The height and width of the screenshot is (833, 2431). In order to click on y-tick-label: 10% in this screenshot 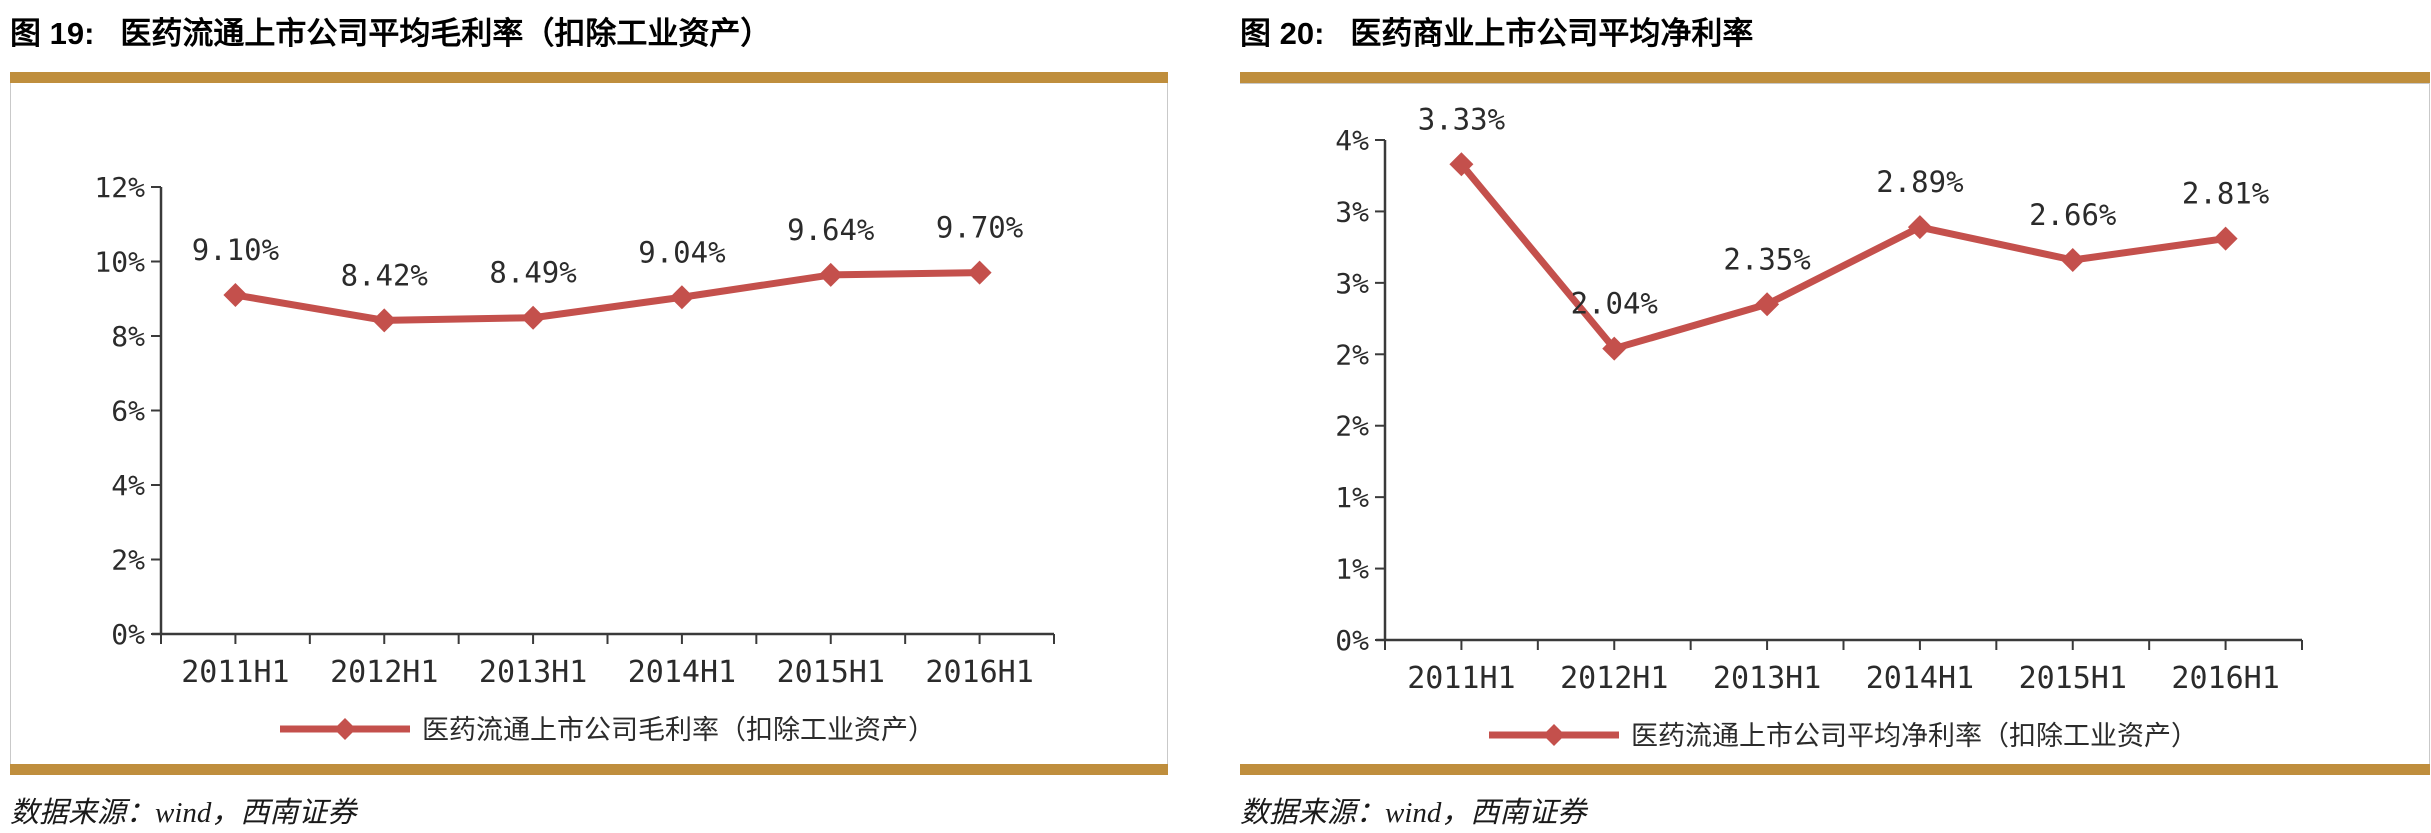, I will do `click(119, 262)`.